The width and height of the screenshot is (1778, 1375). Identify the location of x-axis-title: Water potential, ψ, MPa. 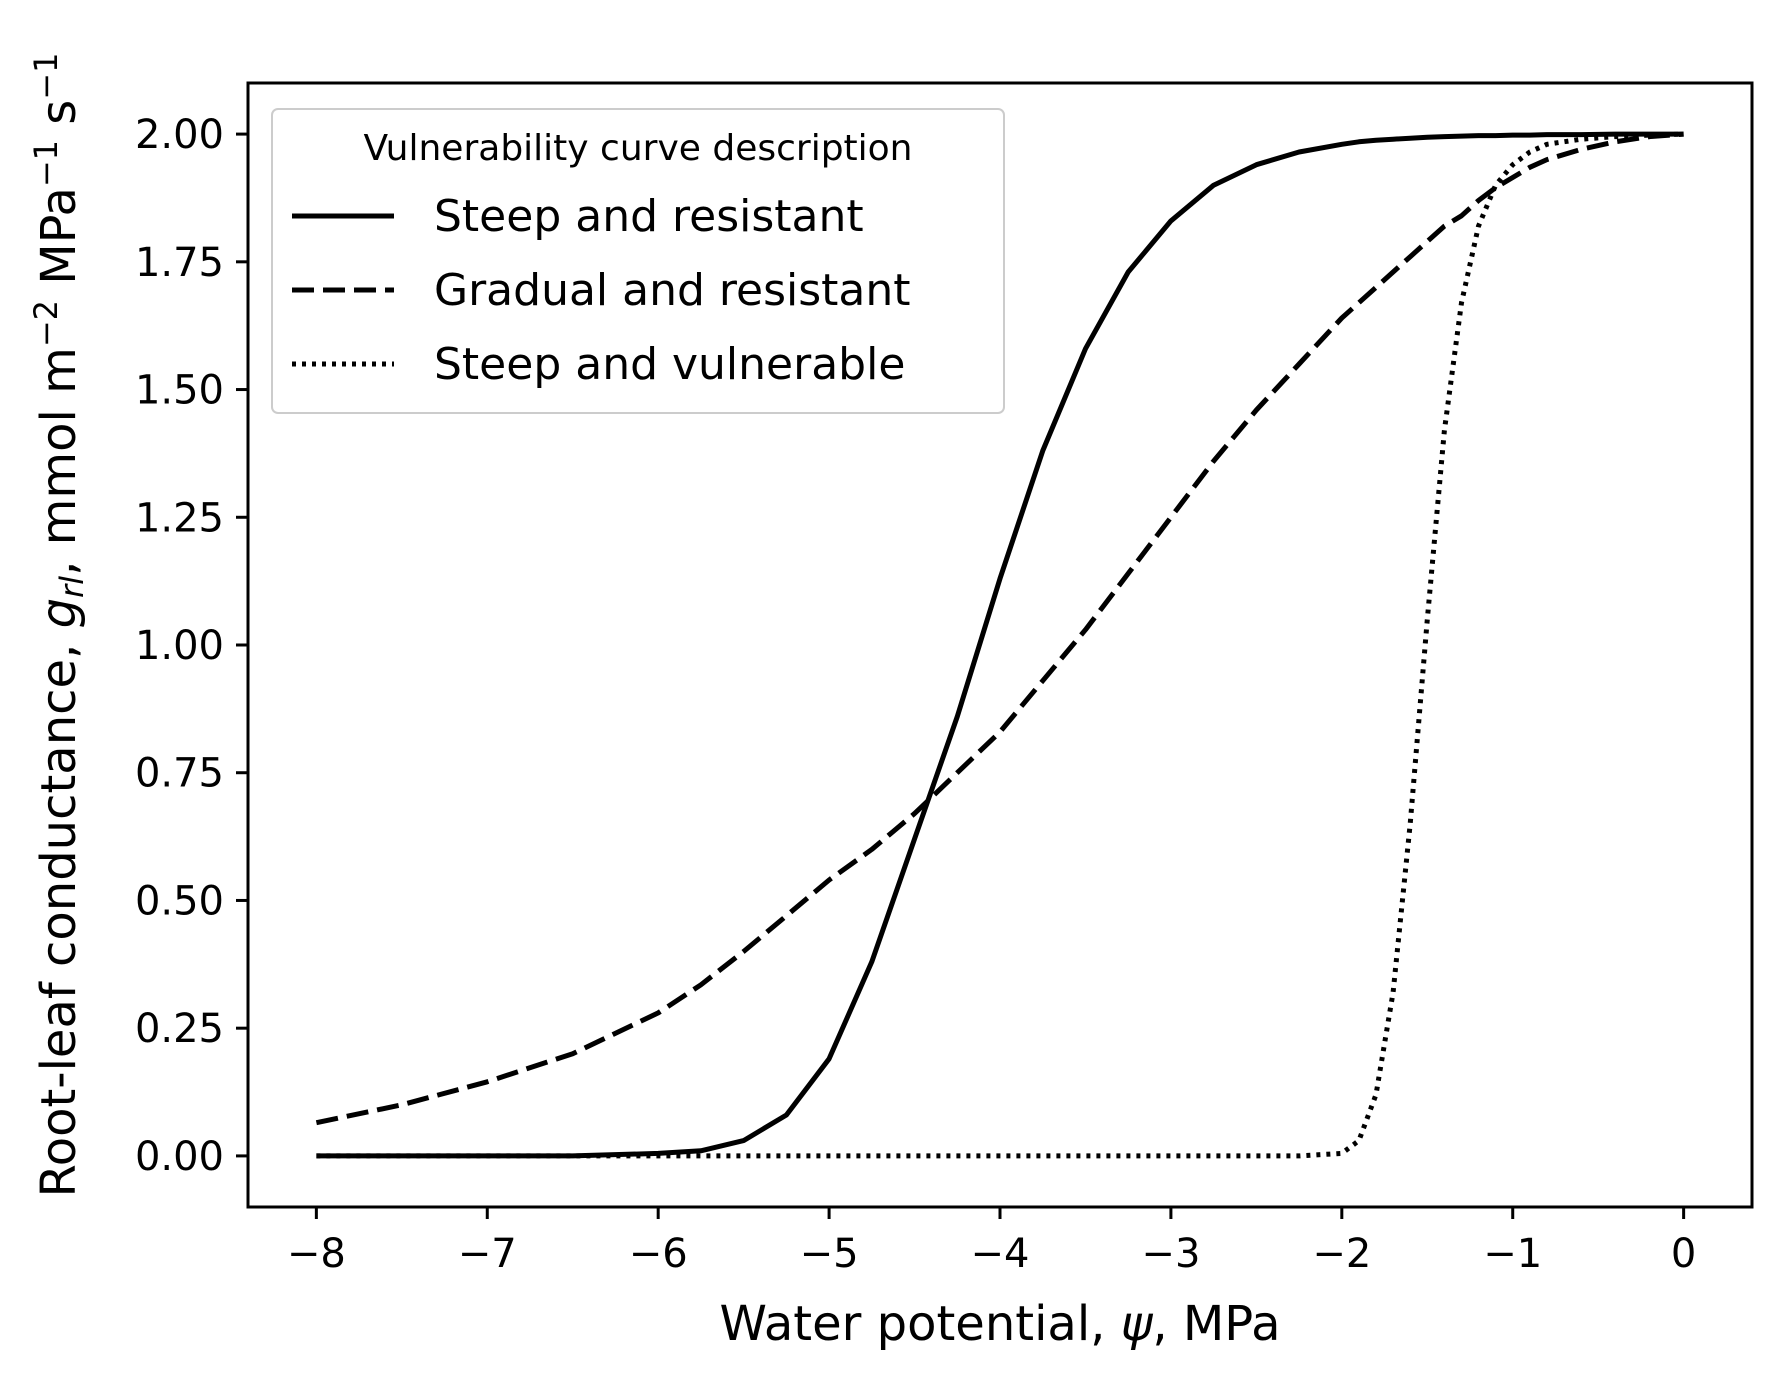
(1000, 1324).